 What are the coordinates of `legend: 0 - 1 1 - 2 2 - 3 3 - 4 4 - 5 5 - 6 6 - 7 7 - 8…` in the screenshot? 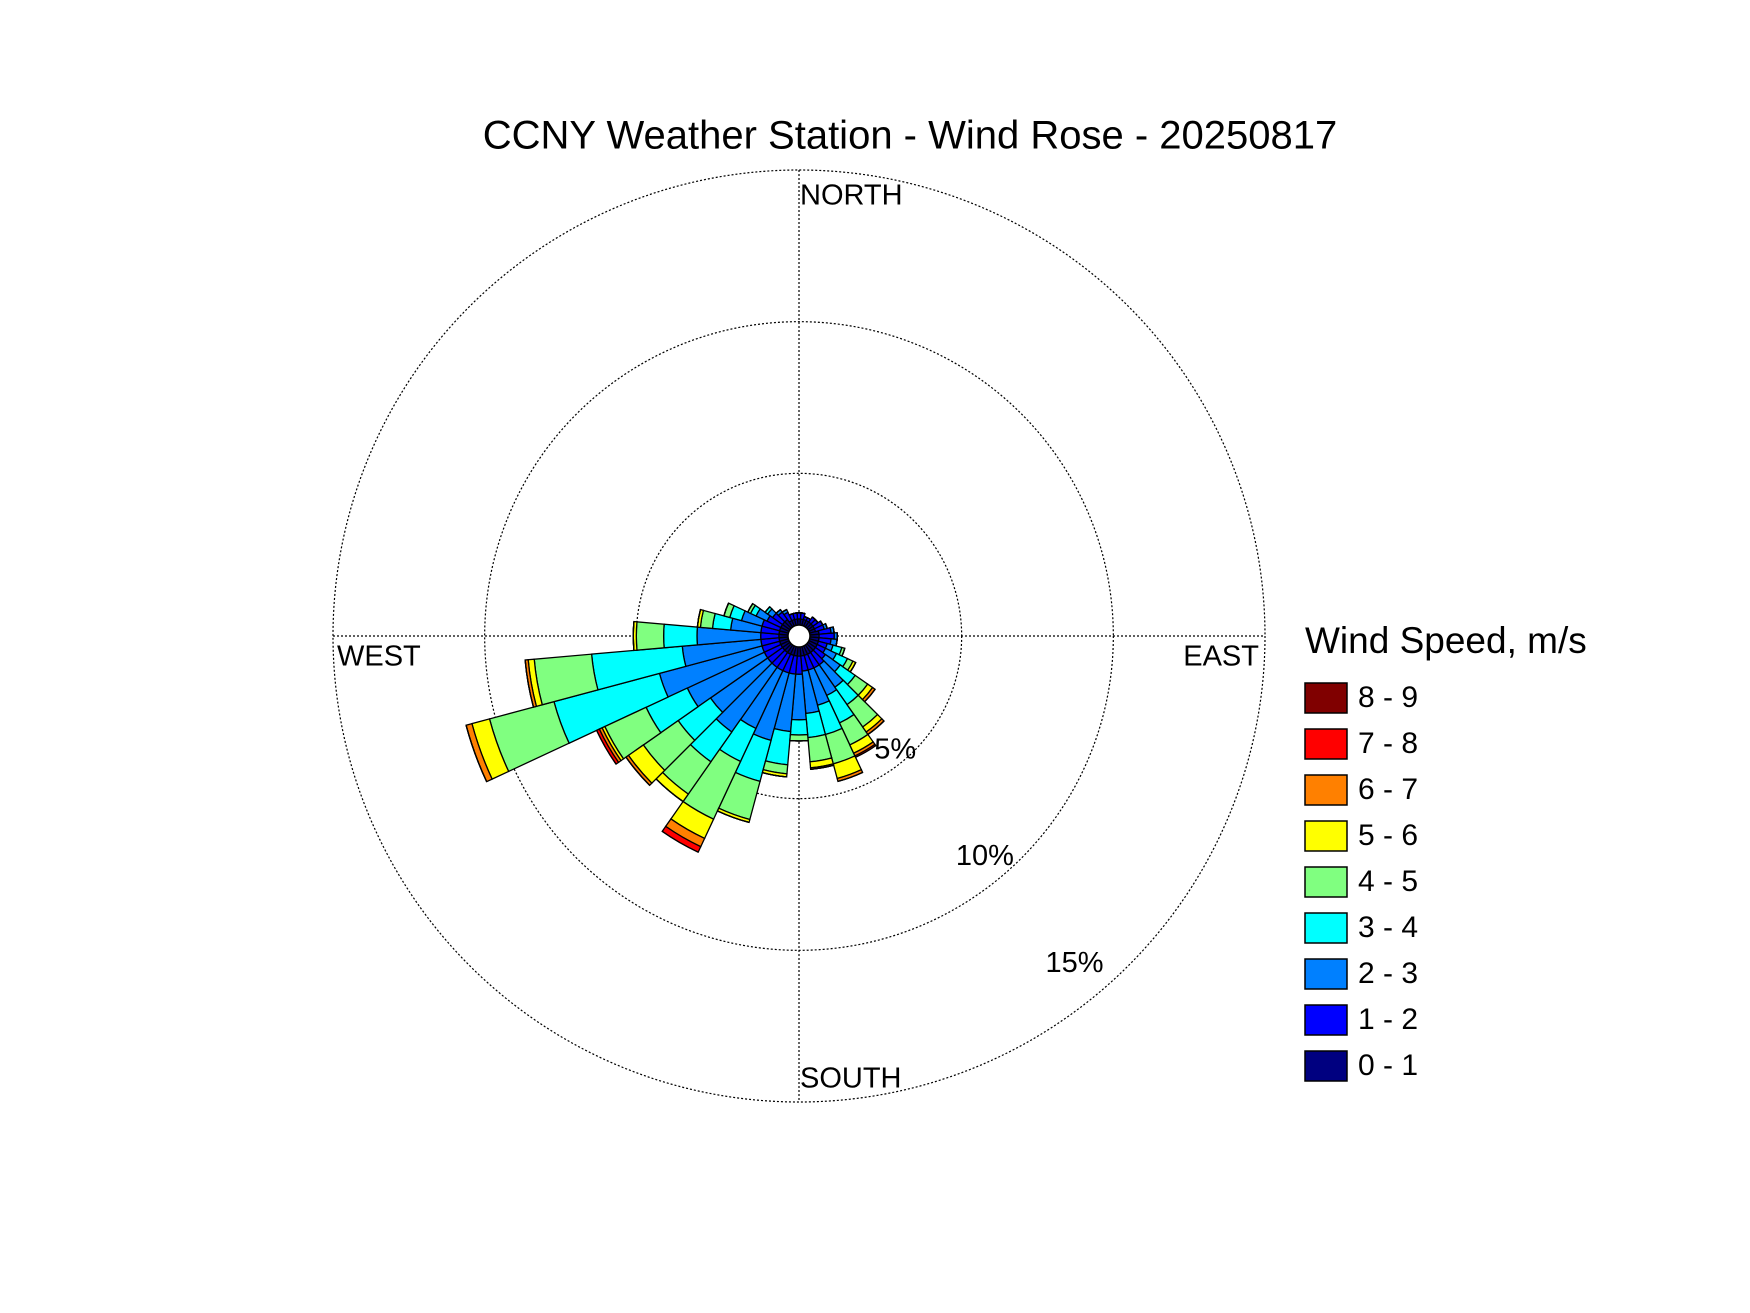 It's located at (1361, 881).